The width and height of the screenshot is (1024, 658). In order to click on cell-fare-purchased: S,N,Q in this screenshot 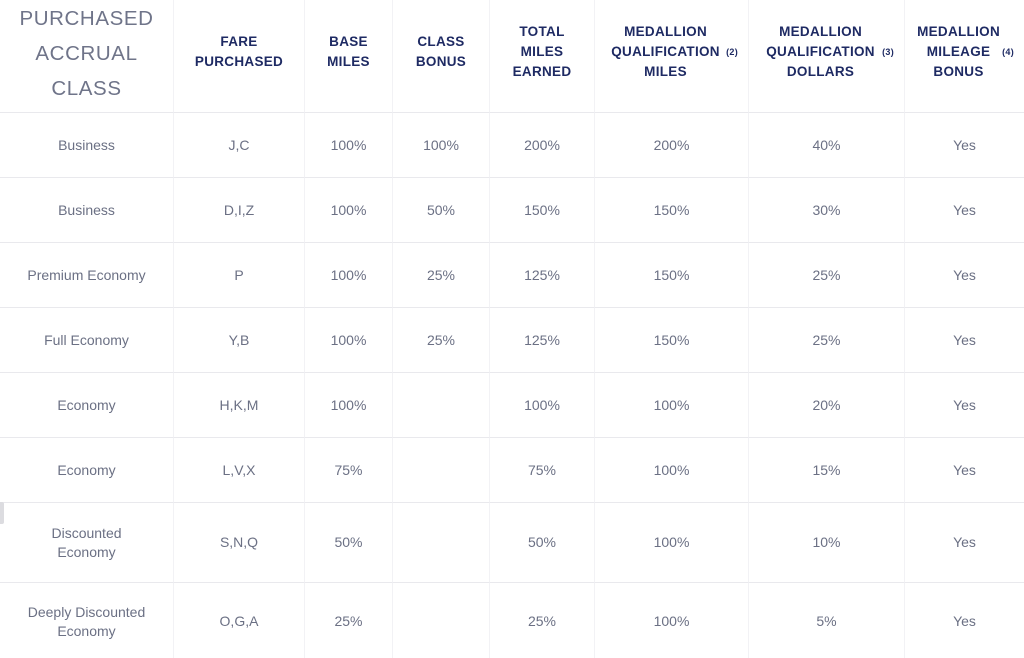, I will do `click(239, 543)`.